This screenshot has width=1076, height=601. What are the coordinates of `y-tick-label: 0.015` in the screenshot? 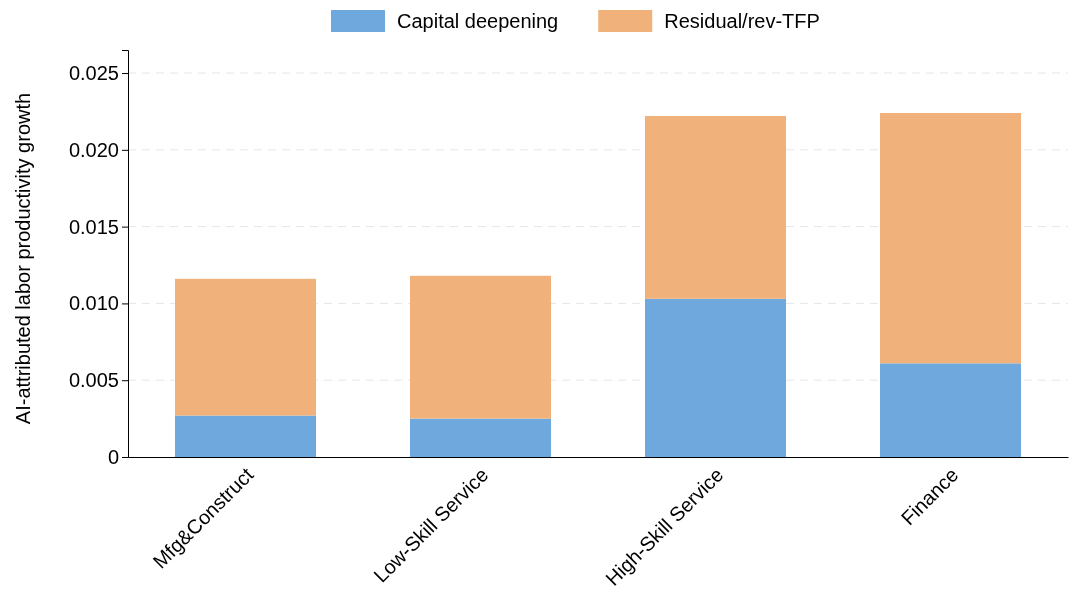 It's located at (93, 226).